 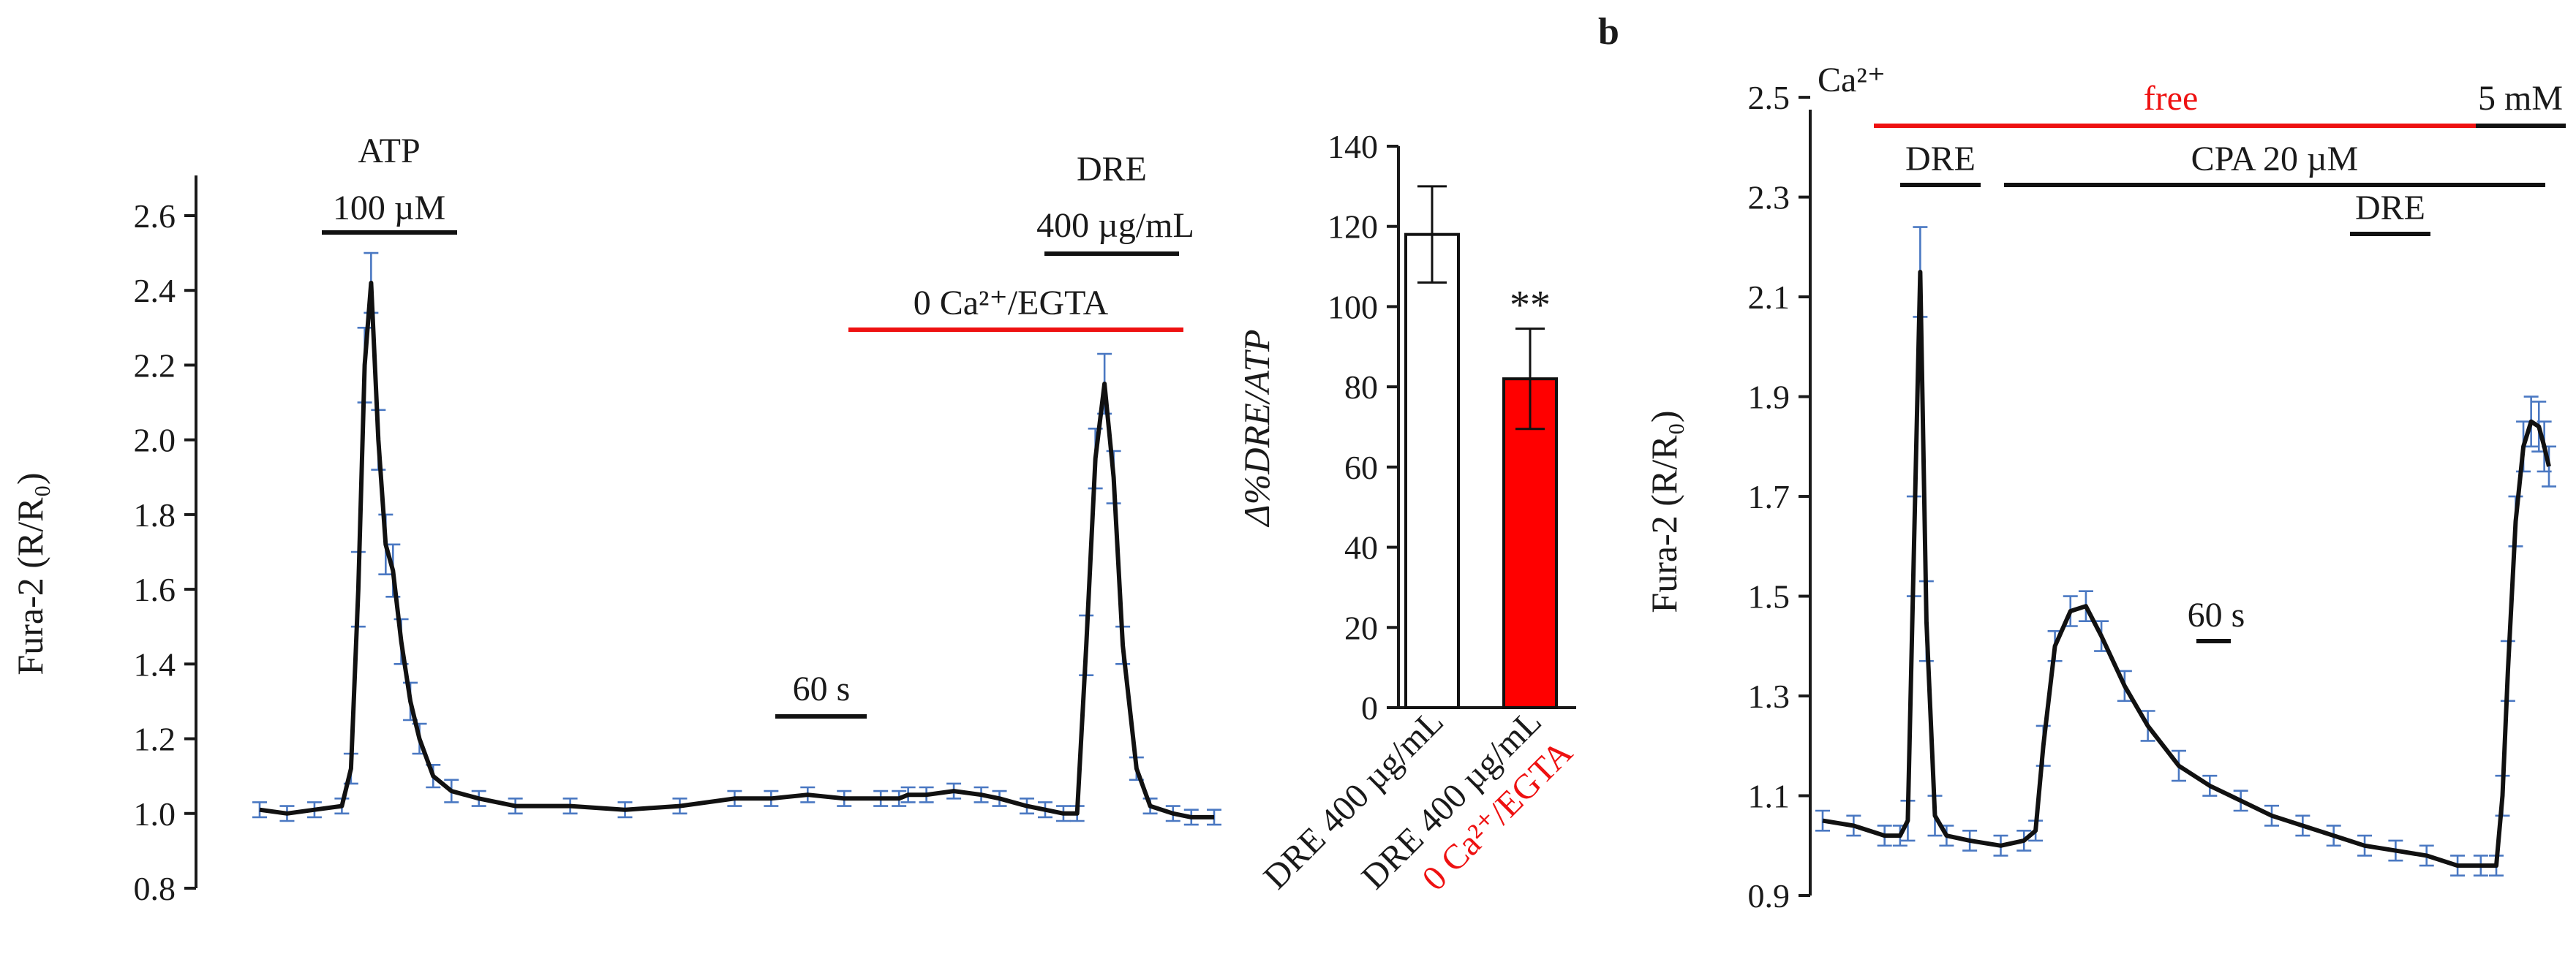 What do you see at coordinates (822, 689) in the screenshot?
I see `time-scale-label-a: 60 s` at bounding box center [822, 689].